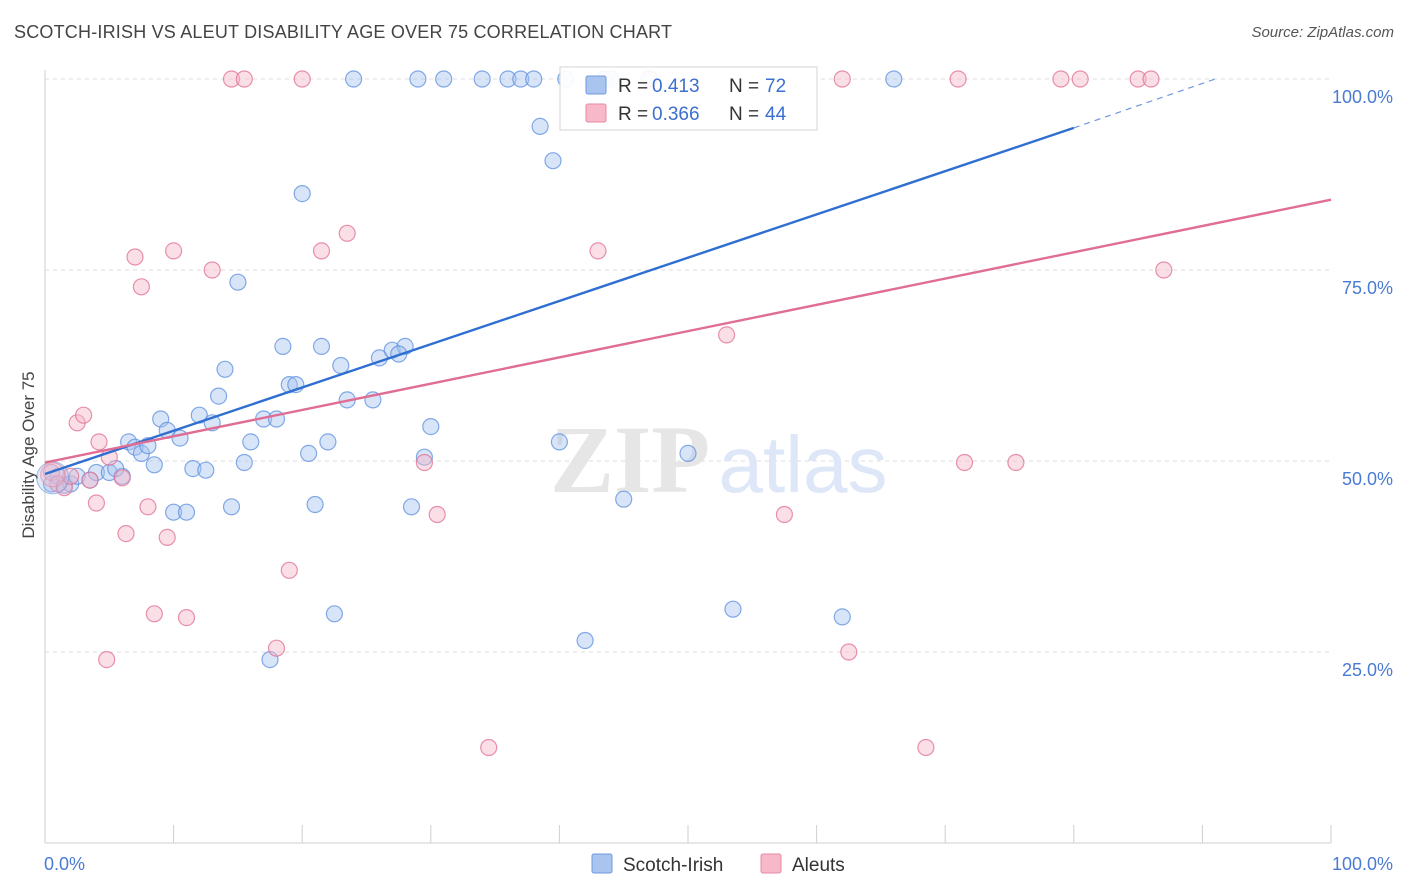 This screenshot has width=1406, height=892. I want to click on legend-n-value: 72, so click(775, 86).